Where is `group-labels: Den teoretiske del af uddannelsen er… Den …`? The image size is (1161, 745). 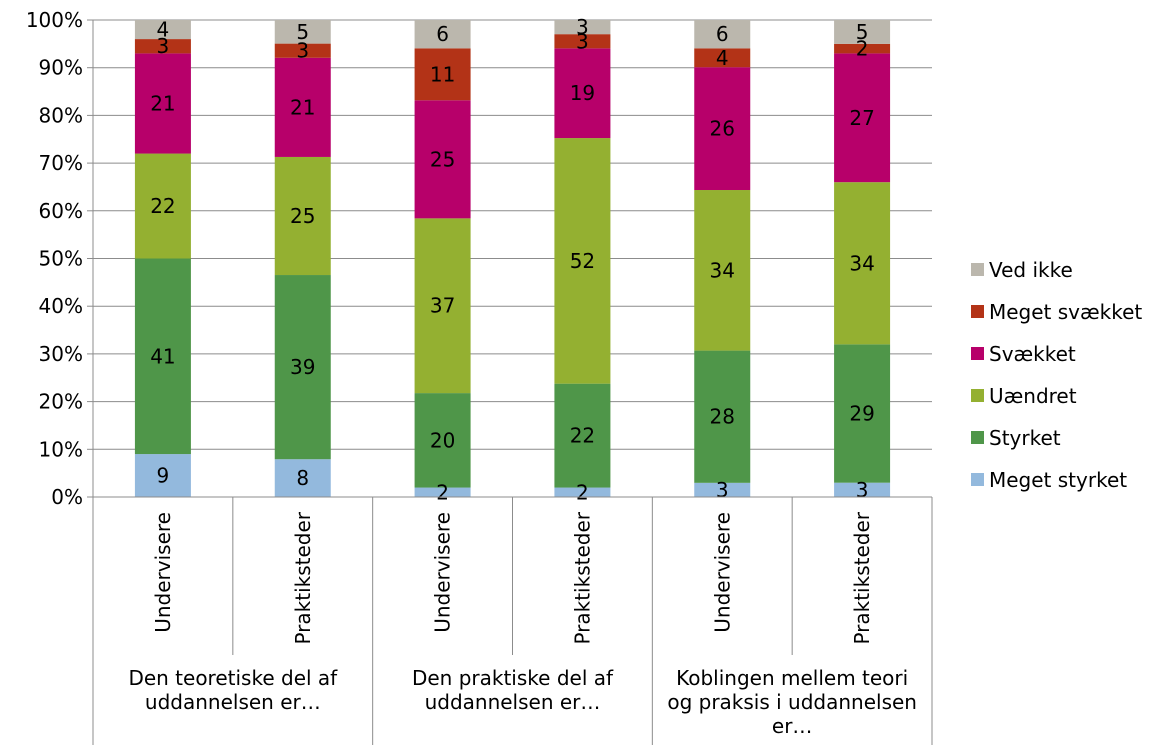
group-labels: Den teoretiske del af uddannelsen er… Den … is located at coordinates (522, 702).